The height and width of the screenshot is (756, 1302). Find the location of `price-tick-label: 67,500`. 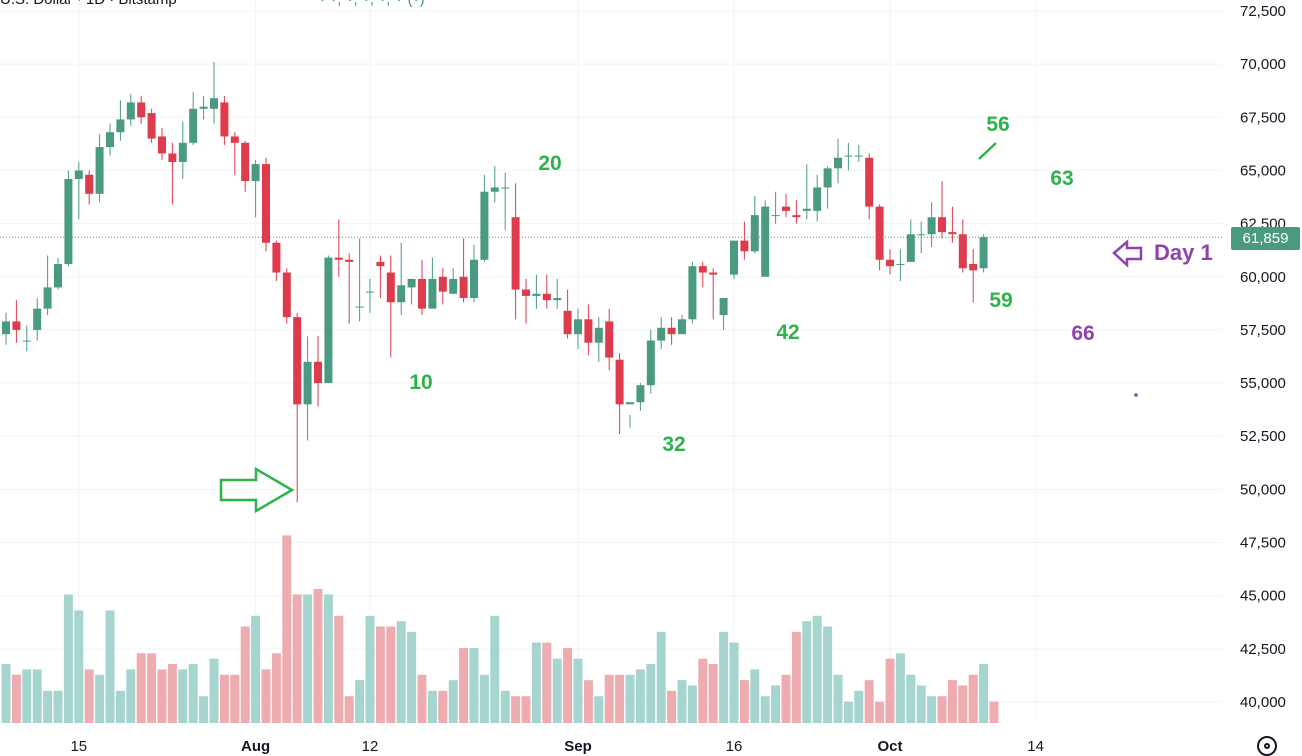

price-tick-label: 67,500 is located at coordinates (1263, 117).